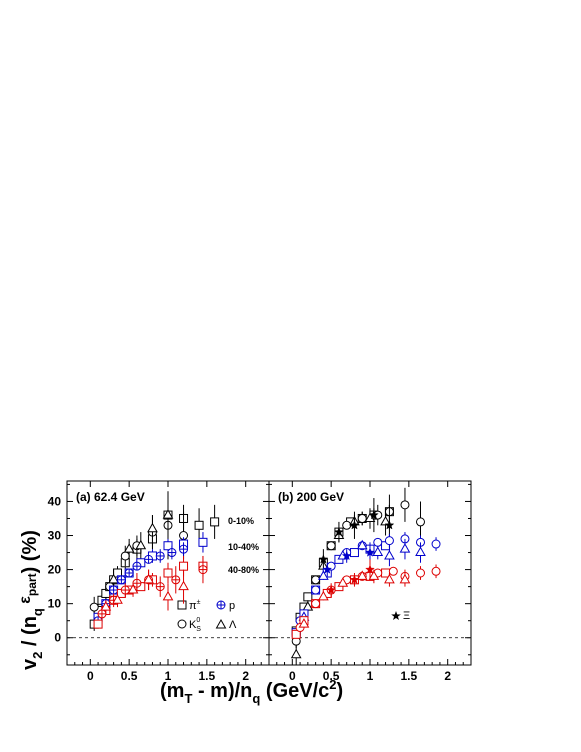 The height and width of the screenshot is (752, 581). I want to click on legend-lambda-label: Λ, so click(233, 625).